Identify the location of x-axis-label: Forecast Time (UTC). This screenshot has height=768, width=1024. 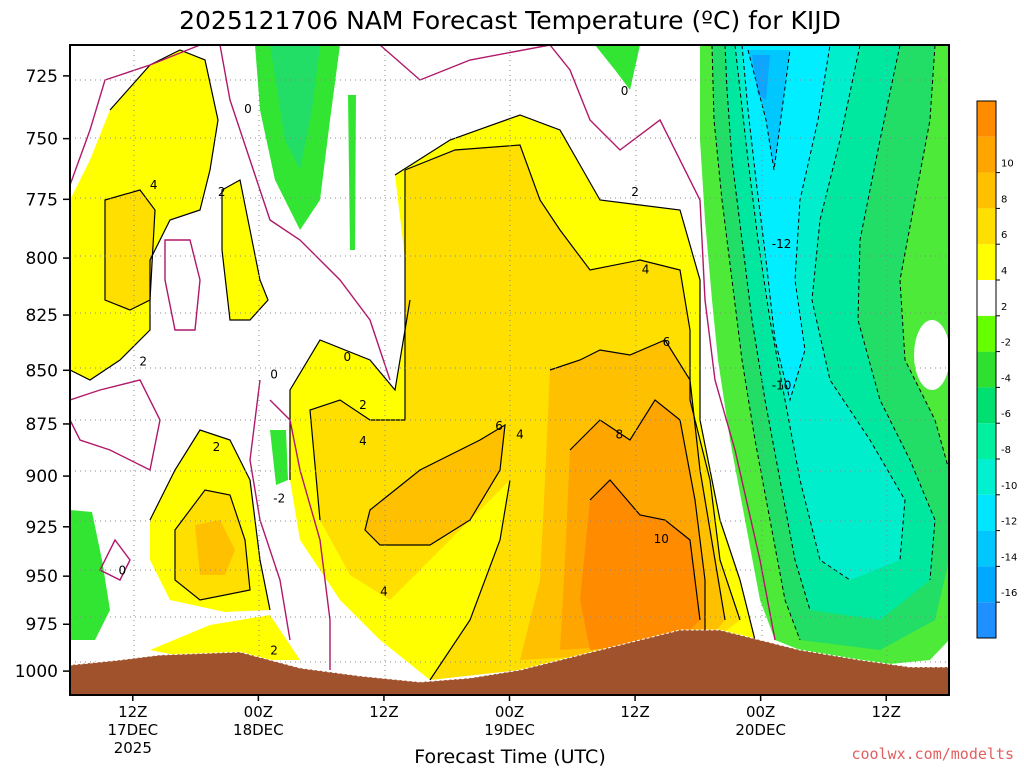
(509, 757).